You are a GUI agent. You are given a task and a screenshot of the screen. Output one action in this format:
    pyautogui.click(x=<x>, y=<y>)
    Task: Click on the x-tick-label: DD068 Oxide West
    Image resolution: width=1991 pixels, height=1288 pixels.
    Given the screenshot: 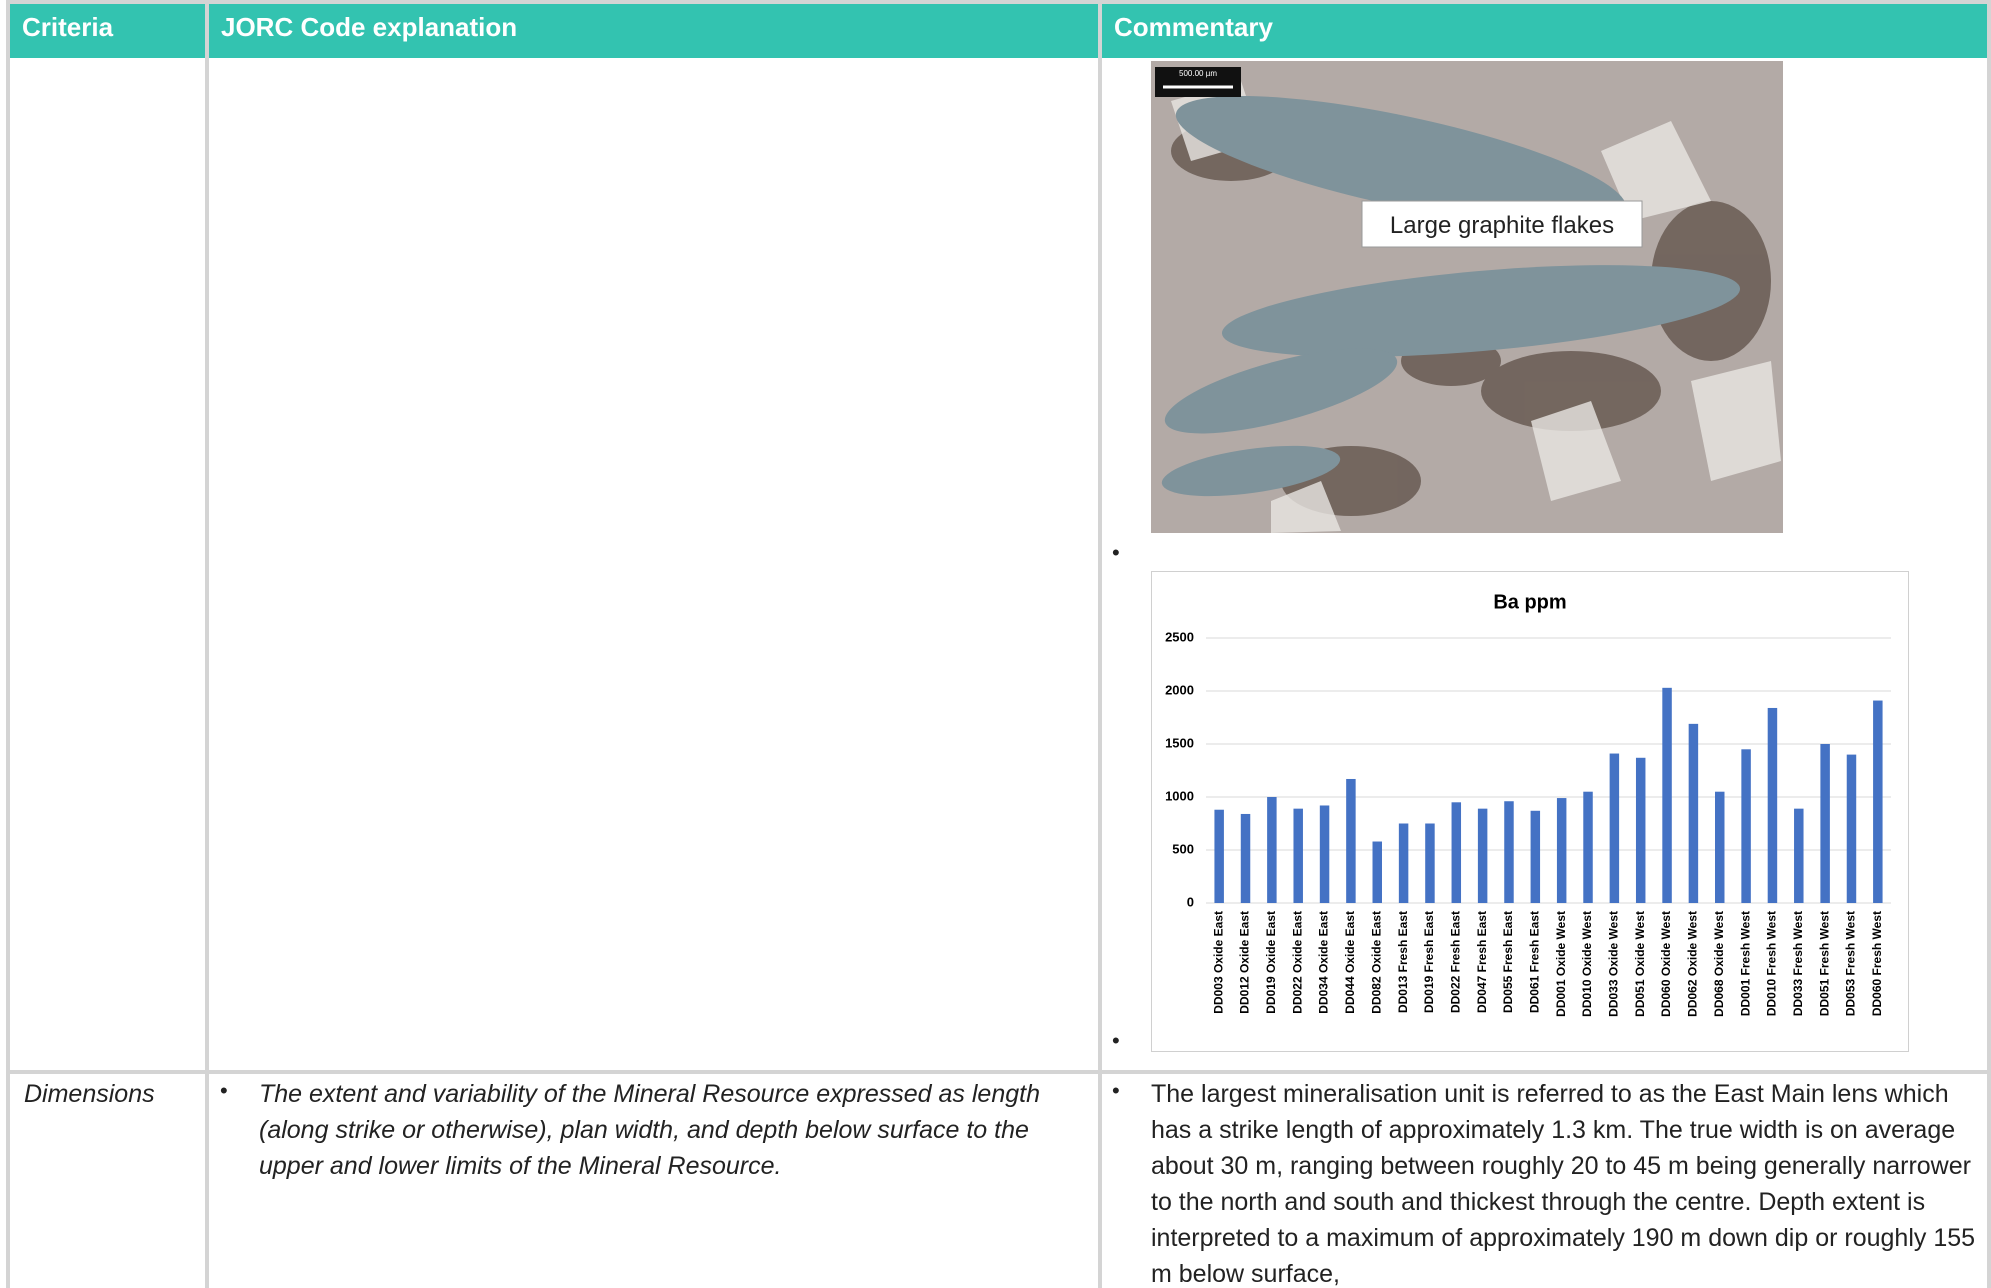 What is the action you would take?
    pyautogui.click(x=1719, y=964)
    